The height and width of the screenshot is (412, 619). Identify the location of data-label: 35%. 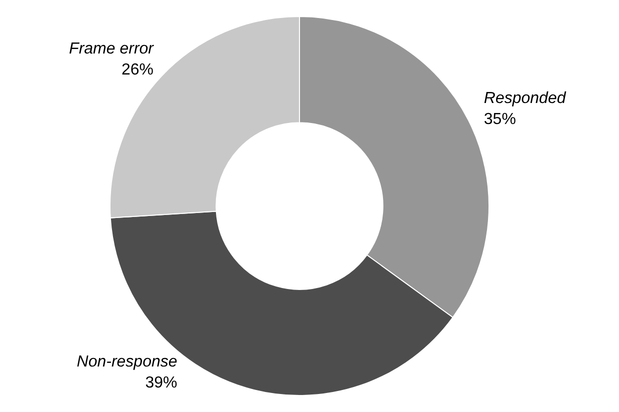
(500, 119).